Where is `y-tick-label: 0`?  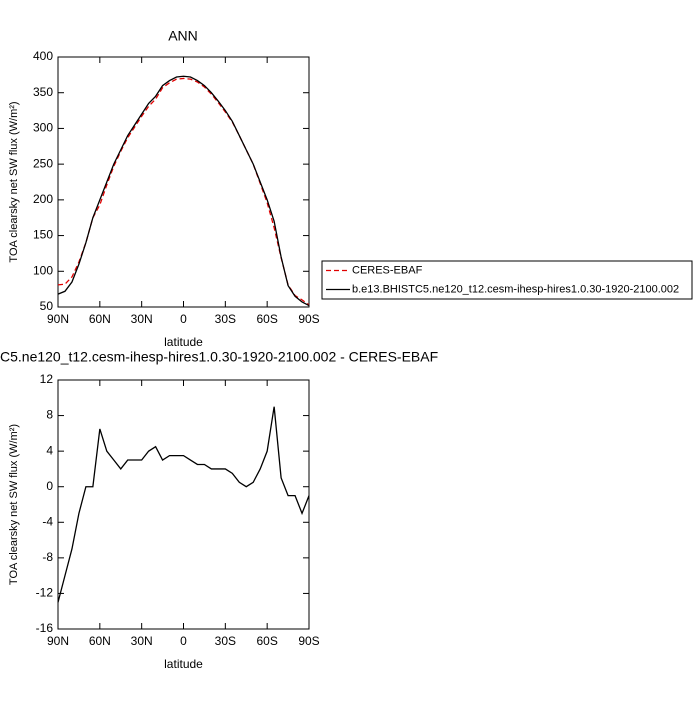 y-tick-label: 0 is located at coordinates (49, 486).